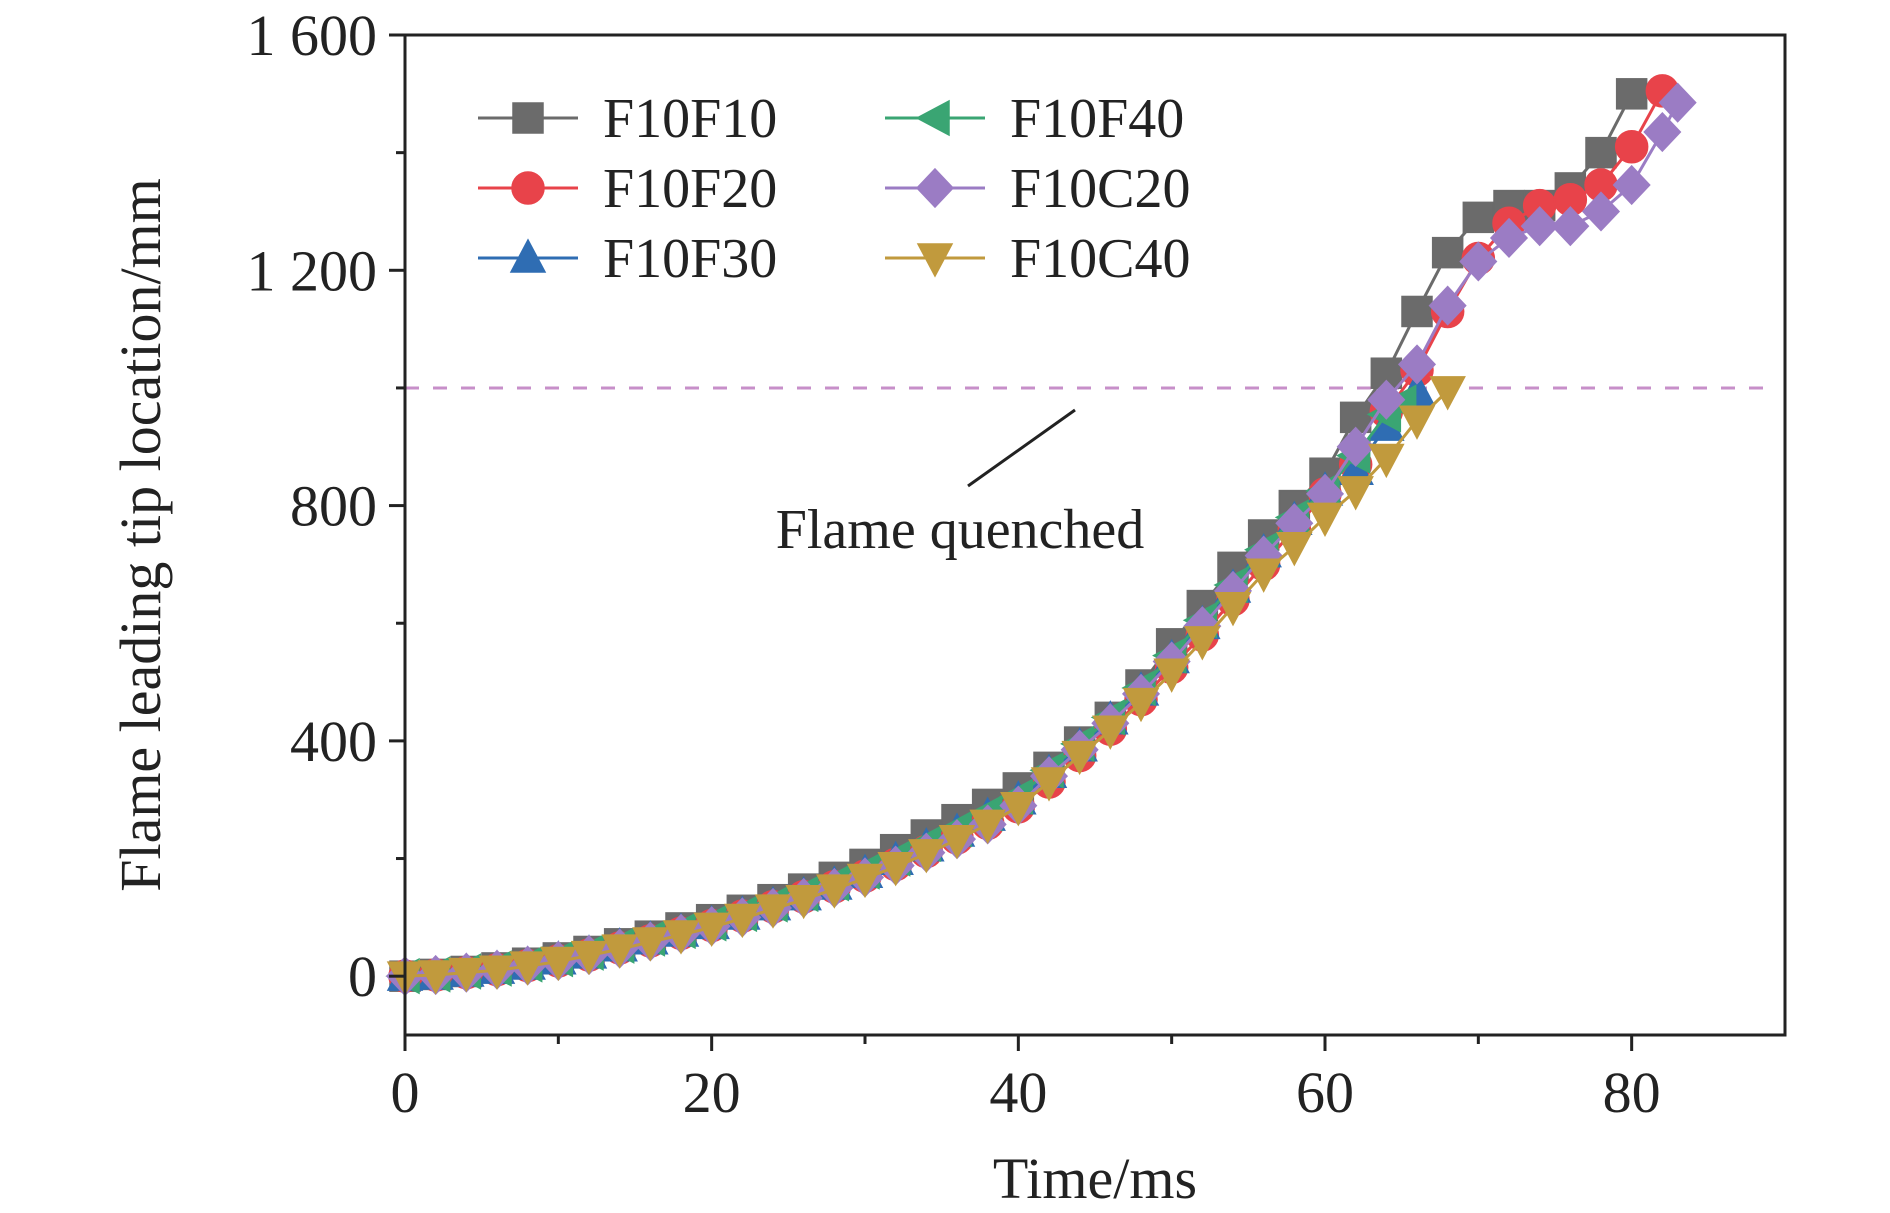 This screenshot has width=1890, height=1213. I want to click on legend-label-f10c40: F10C40, so click(1100, 259).